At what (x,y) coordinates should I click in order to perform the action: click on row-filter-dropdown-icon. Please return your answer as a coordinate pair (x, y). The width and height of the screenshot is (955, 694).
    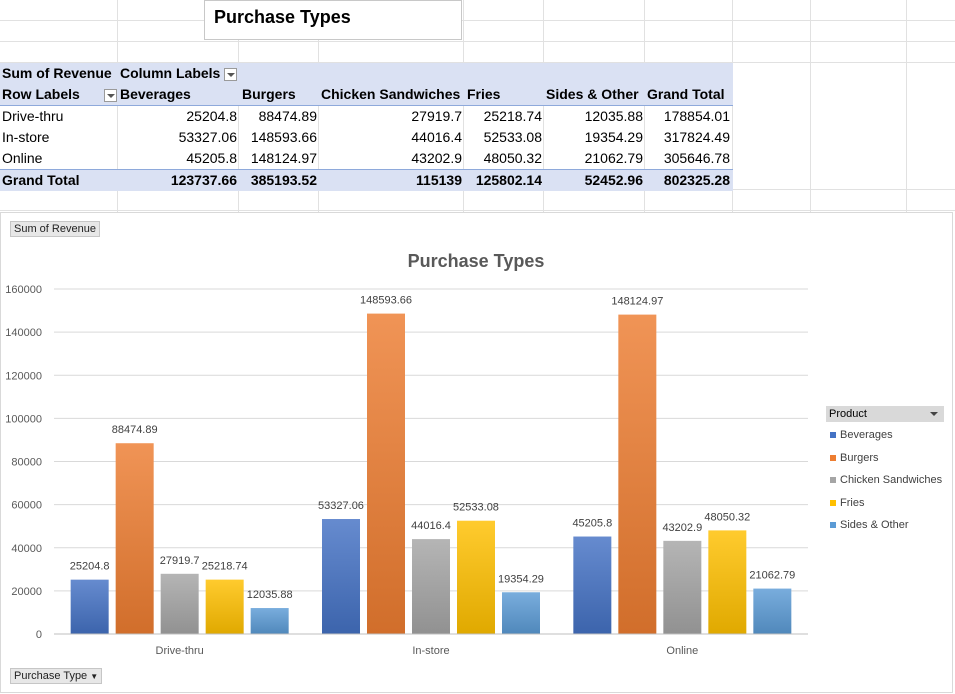
    Looking at the image, I should click on (110, 95).